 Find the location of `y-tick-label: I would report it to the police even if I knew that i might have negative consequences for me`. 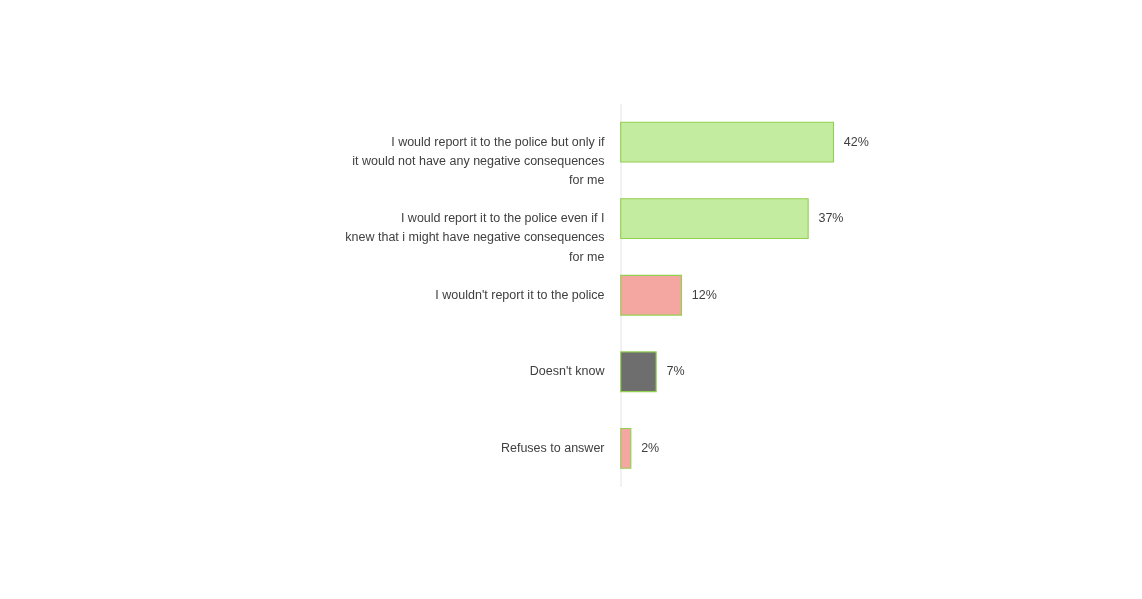

y-tick-label: I would report it to the police even if I knew that i might have negative consequences for me is located at coordinates (475, 237).